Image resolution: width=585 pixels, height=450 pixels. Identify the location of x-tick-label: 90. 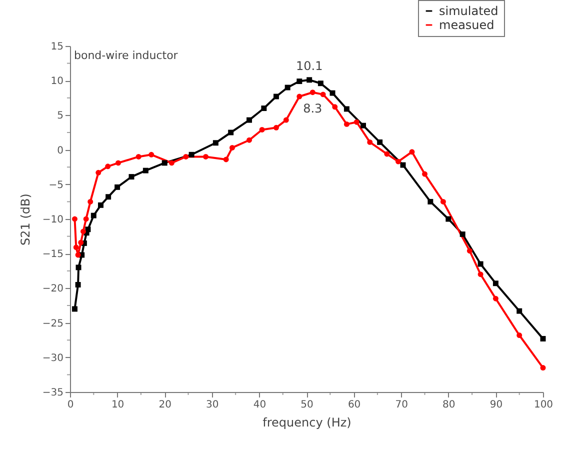
(496, 405).